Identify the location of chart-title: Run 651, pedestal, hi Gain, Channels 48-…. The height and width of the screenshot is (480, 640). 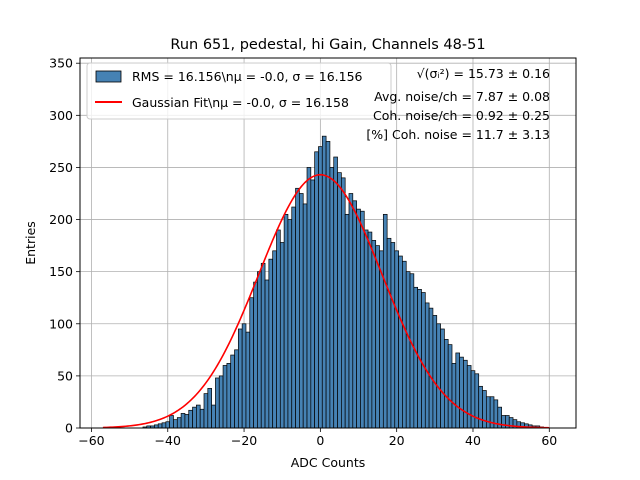
(327, 45).